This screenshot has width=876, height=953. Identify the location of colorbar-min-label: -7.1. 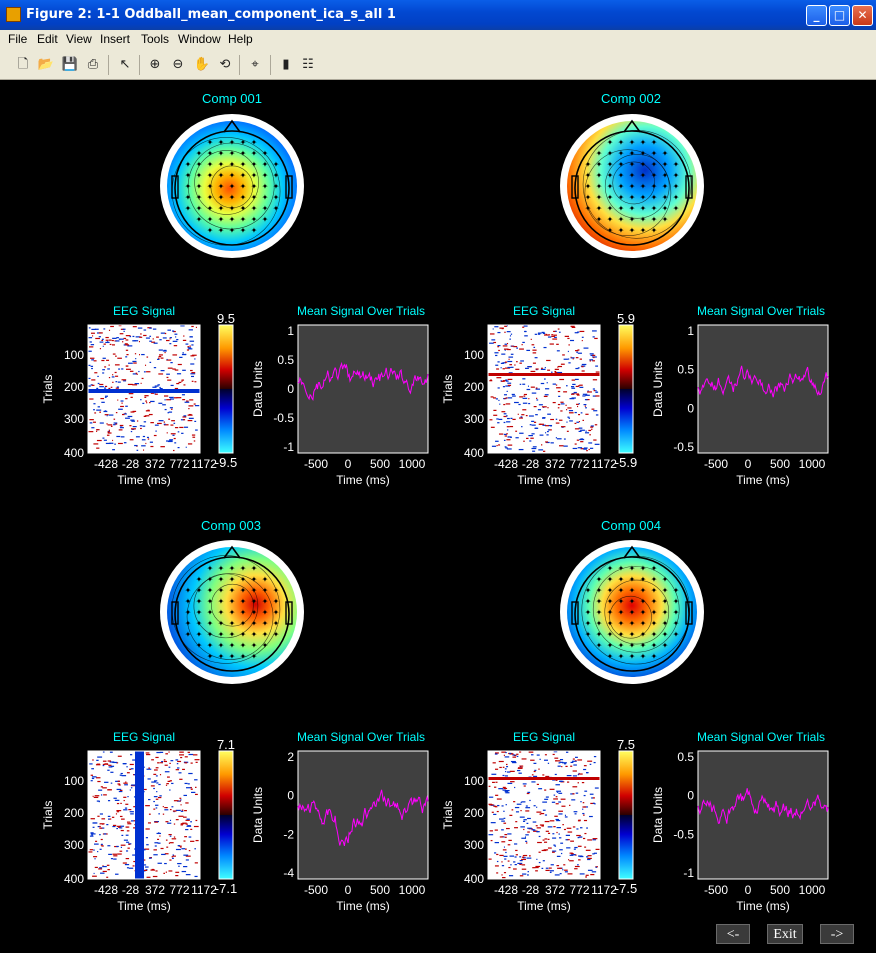
(226, 888).